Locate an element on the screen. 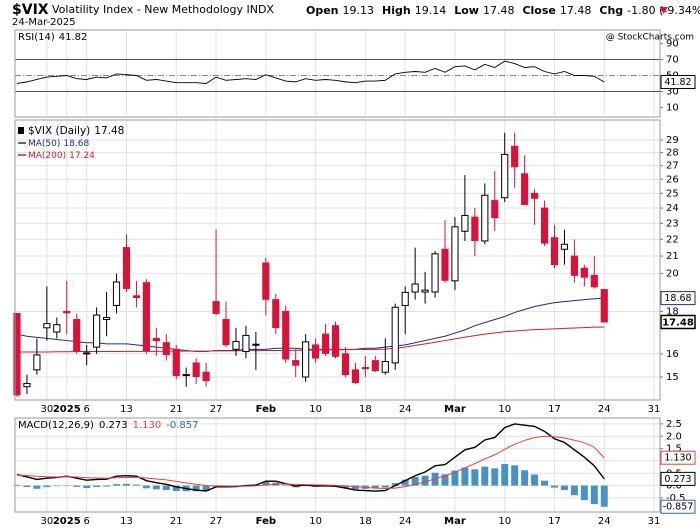 Image resolution: width=700 pixels, height=530 pixels. quote-value: 19.14 is located at coordinates (431, 10).